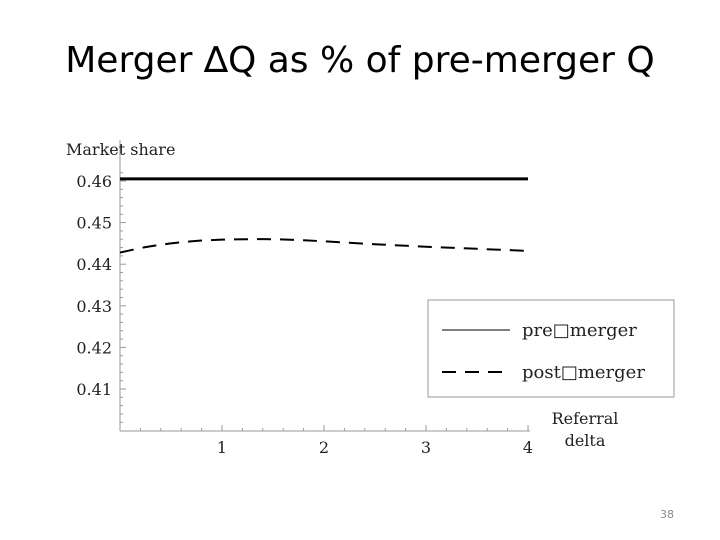  What do you see at coordinates (585, 418) in the screenshot?
I see `x-axis-label: Referral` at bounding box center [585, 418].